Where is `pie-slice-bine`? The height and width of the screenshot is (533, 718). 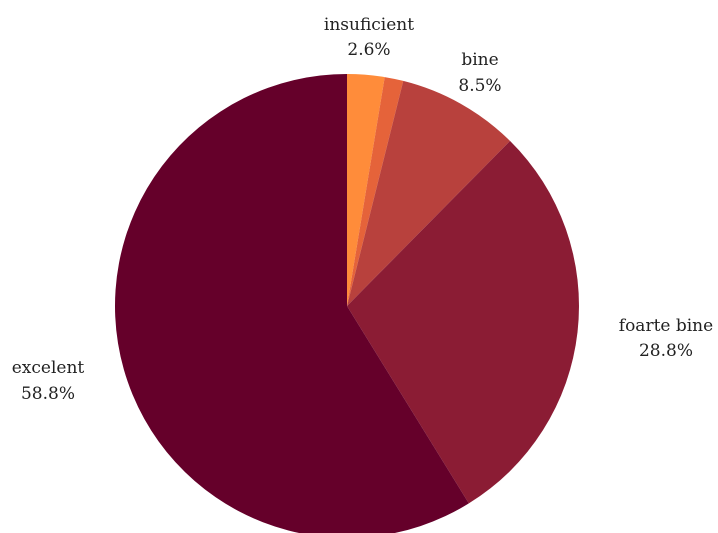 pie-slice-bine is located at coordinates (429, 193).